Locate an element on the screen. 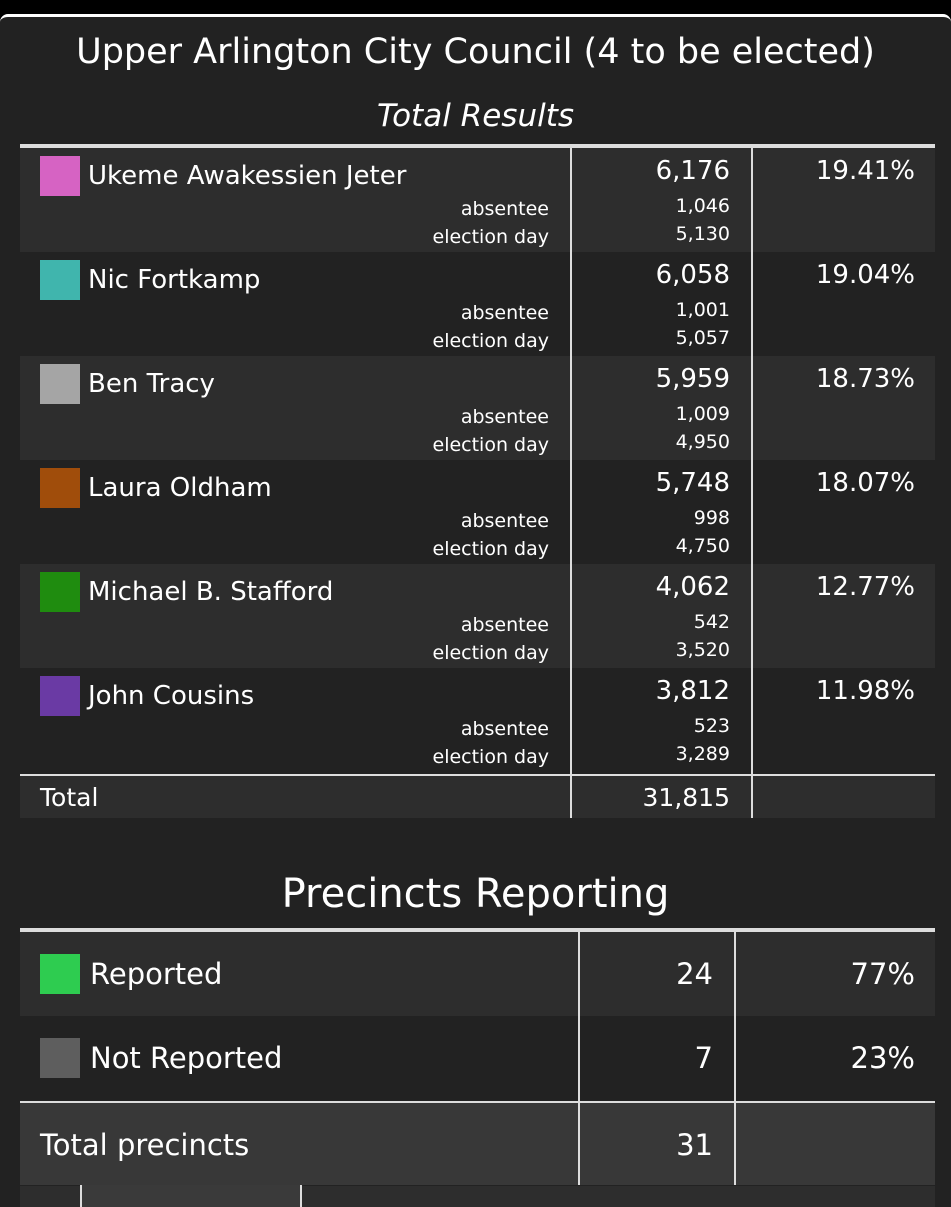 The height and width of the screenshot is (1207, 951). election-day-votes: 5,130 is located at coordinates (702, 234).